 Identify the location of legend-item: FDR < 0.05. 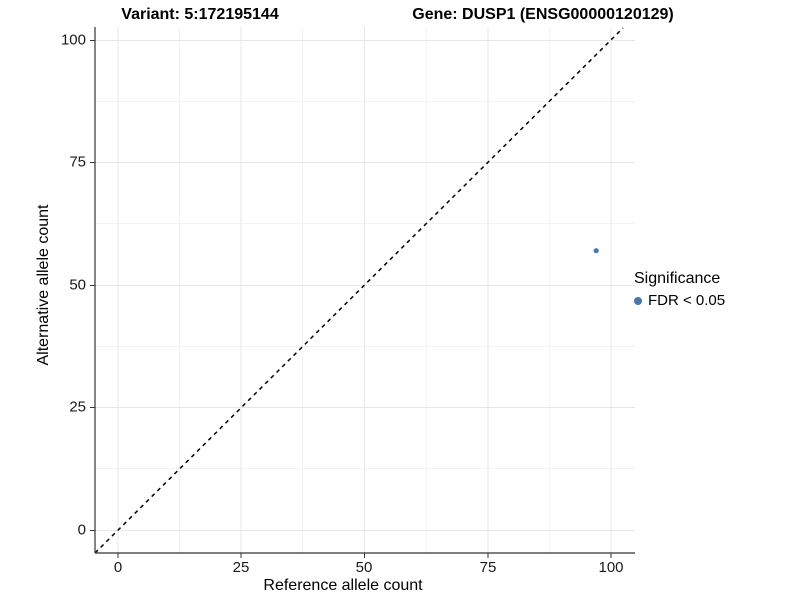
(679, 300).